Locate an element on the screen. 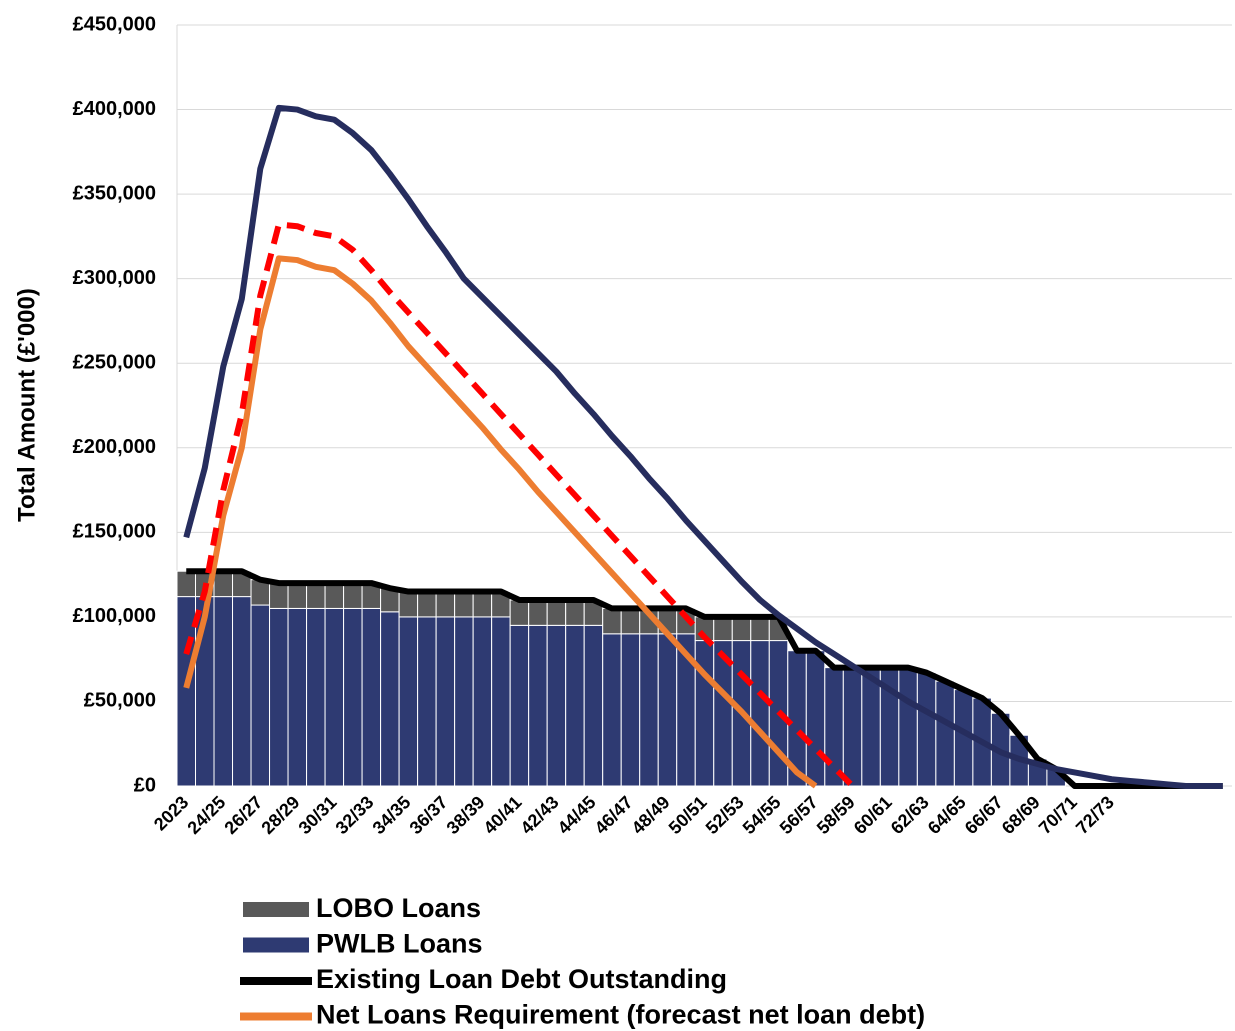 The image size is (1235, 1031). legend-label: Existing Loan Debt Outstanding is located at coordinates (521, 979).